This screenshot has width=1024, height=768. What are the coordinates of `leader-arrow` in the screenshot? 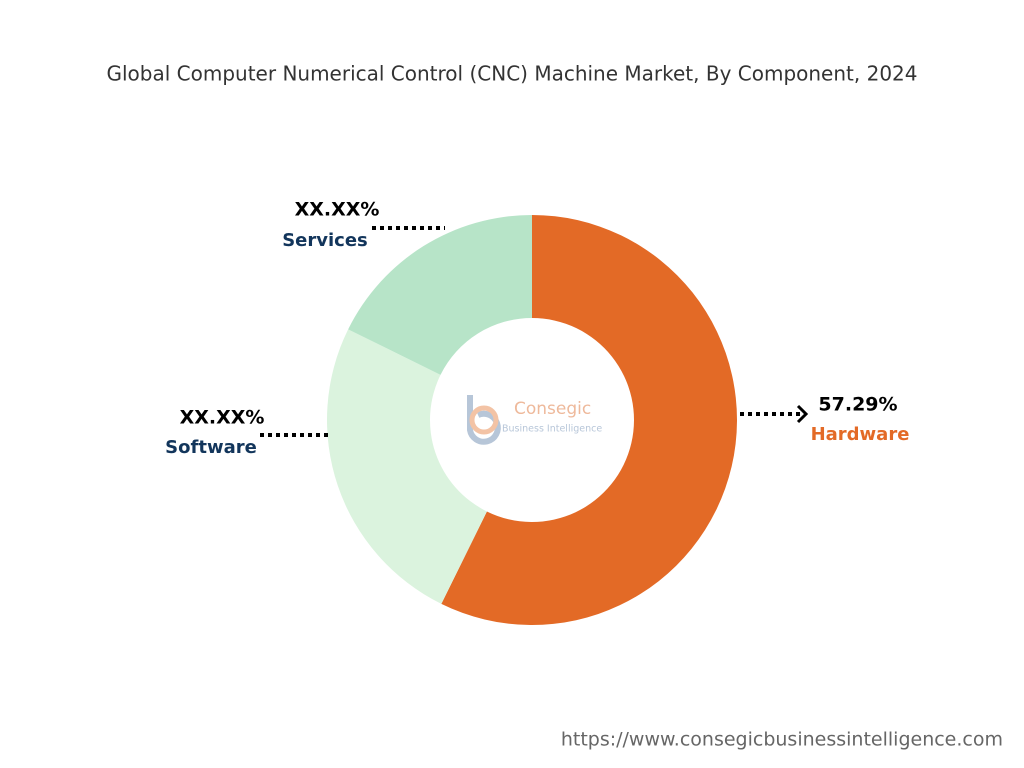 It's located at (802, 414).